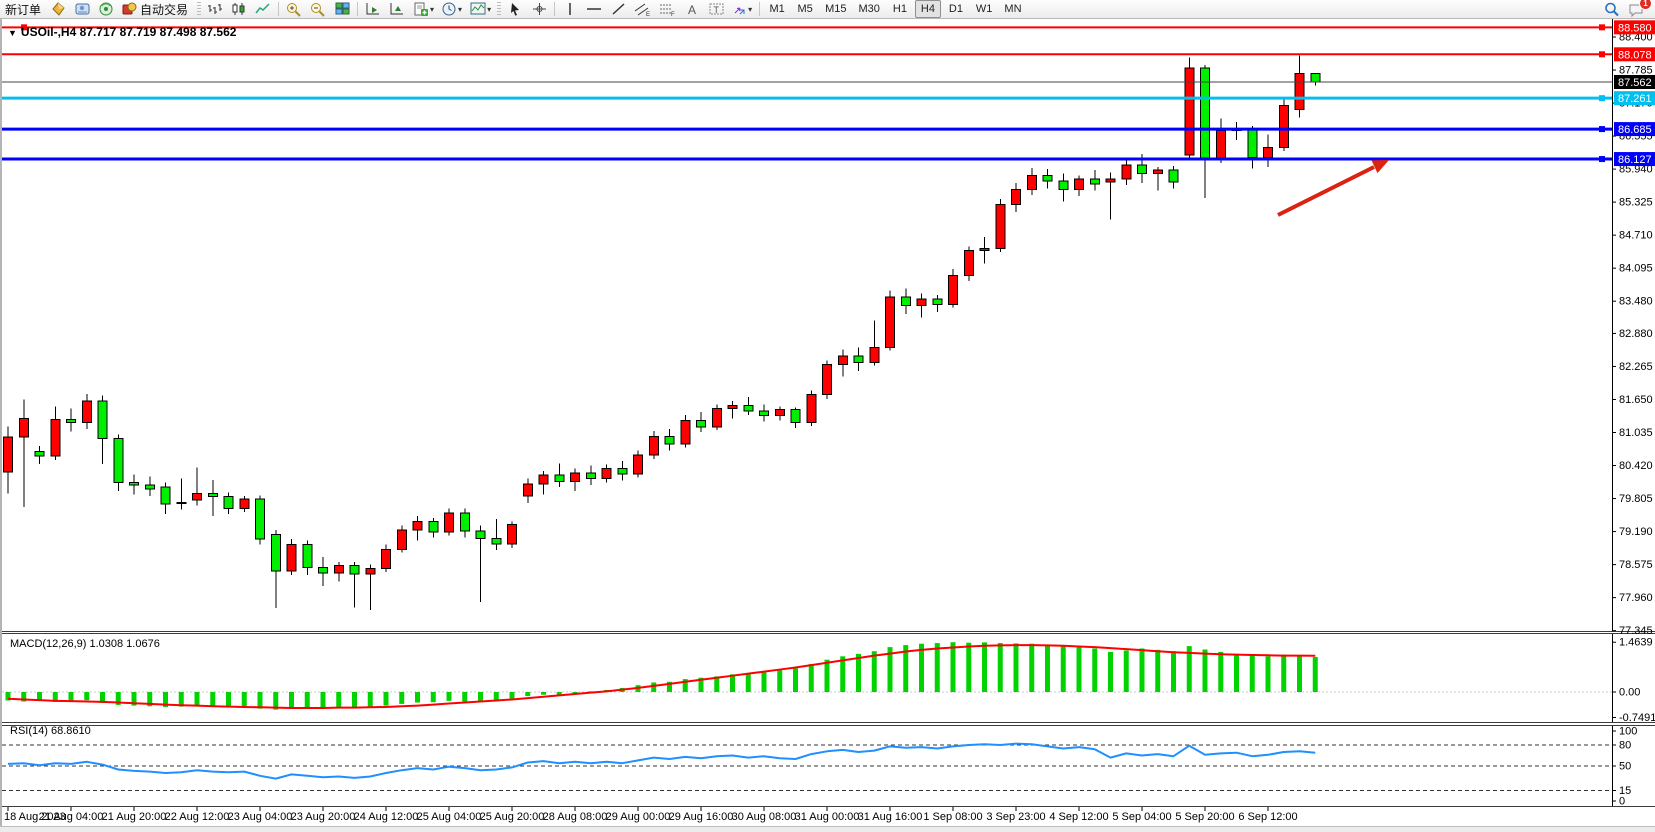  I want to click on zoom-in-icon, so click(294, 9).